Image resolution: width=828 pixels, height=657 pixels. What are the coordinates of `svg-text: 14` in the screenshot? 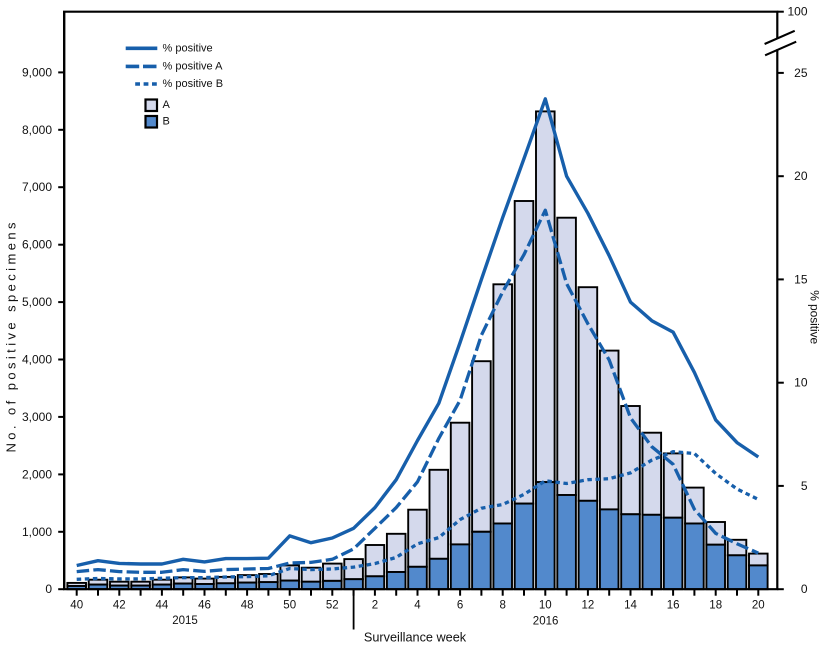 It's located at (630, 606).